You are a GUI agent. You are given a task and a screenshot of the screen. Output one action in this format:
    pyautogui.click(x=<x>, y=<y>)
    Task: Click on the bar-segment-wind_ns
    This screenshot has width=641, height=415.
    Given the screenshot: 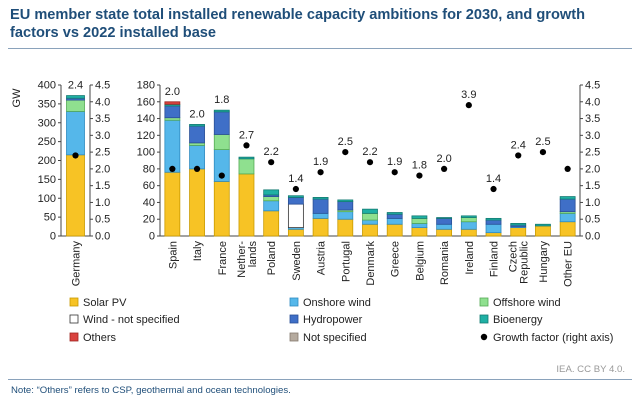 What is the action you would take?
    pyautogui.click(x=295, y=216)
    